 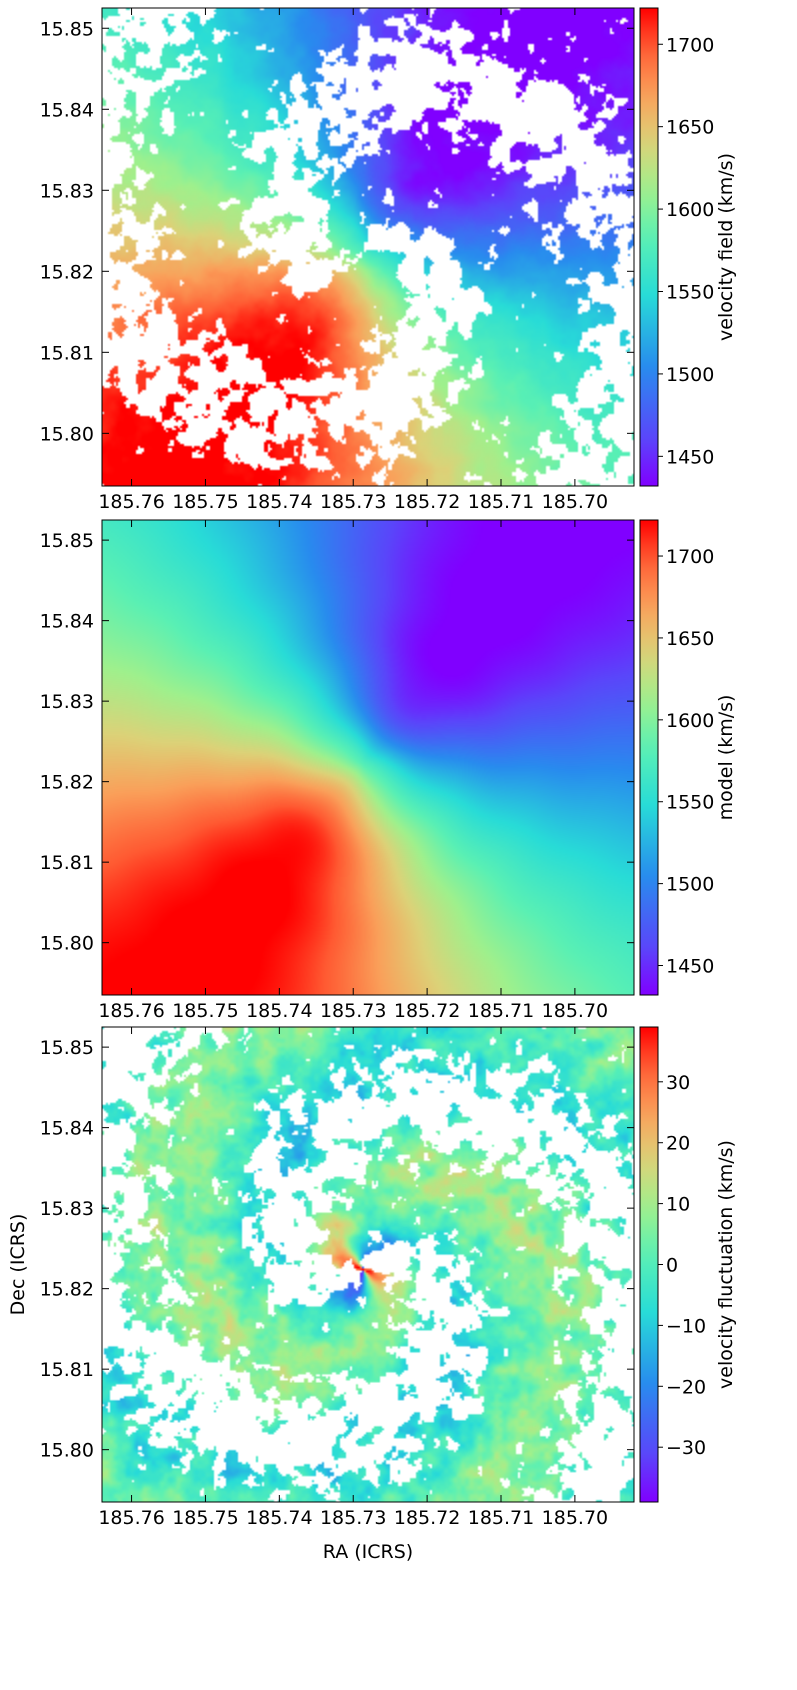 I want to click on x-axis-label: RA (ICRS), so click(x=368, y=1552).